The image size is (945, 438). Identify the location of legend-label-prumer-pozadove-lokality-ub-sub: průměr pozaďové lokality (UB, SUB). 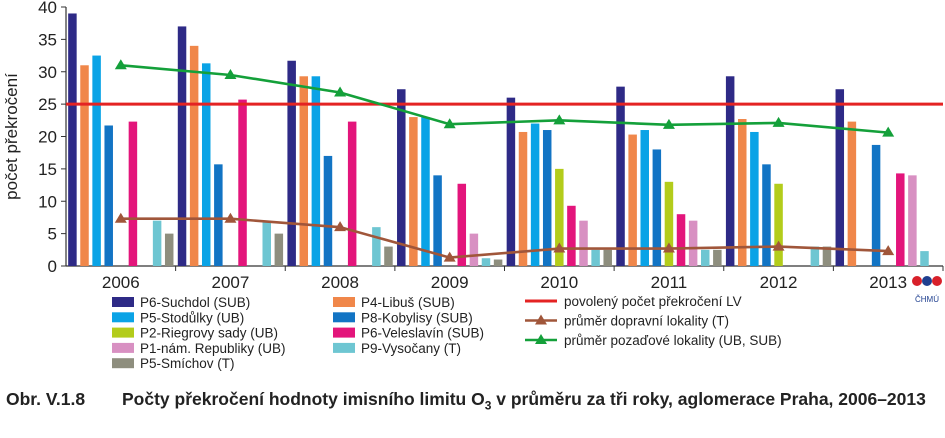
(673, 340).